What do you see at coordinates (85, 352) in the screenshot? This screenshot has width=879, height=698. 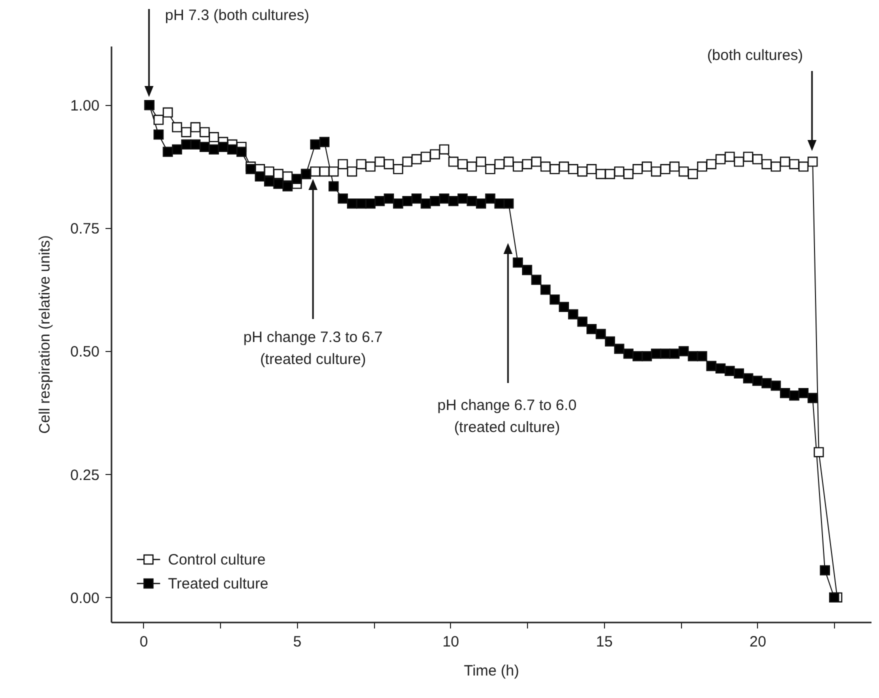 I see `y-tick-label: 0.50` at bounding box center [85, 352].